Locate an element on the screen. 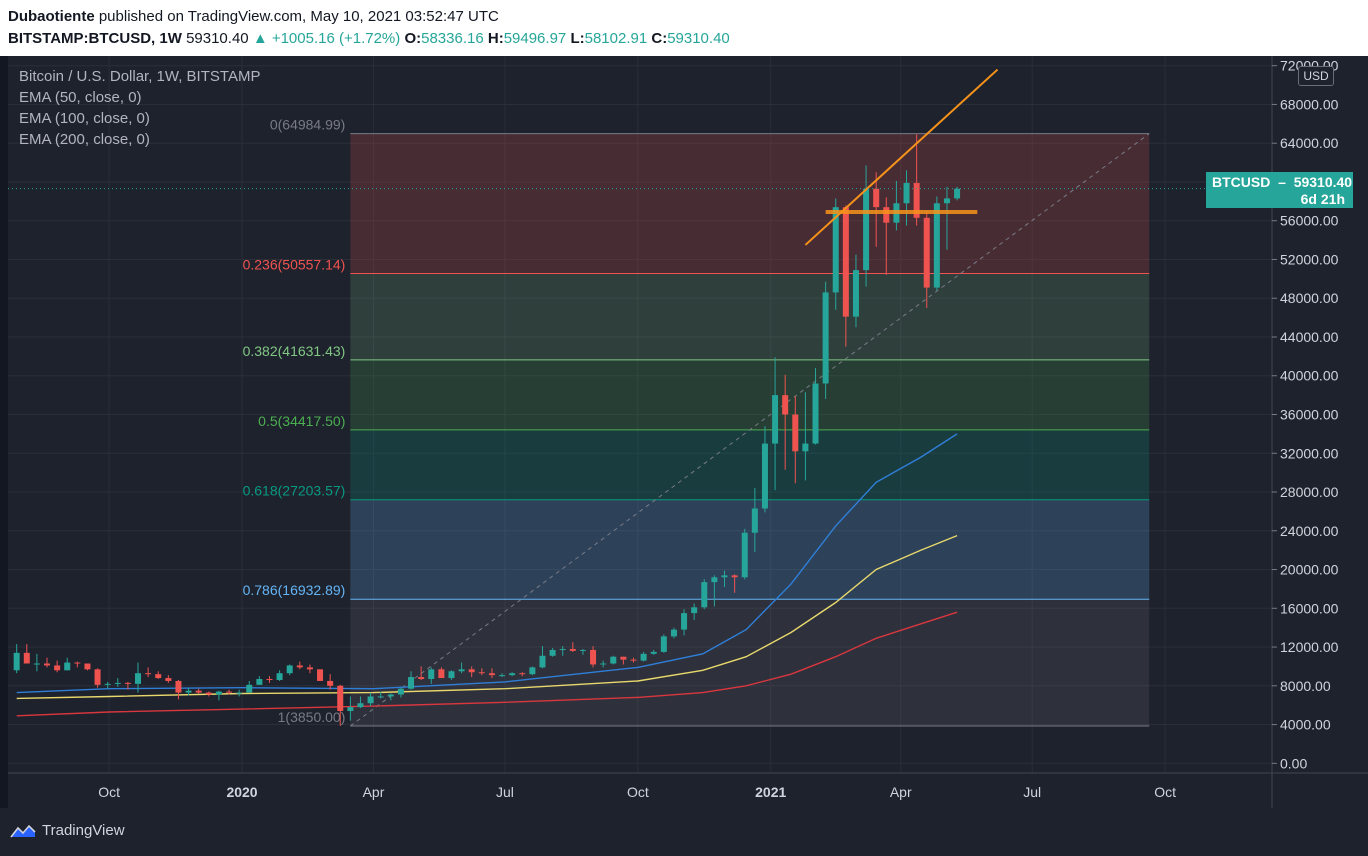 The image size is (1368, 856). price-tick-label: 12000.00 is located at coordinates (1309, 647).